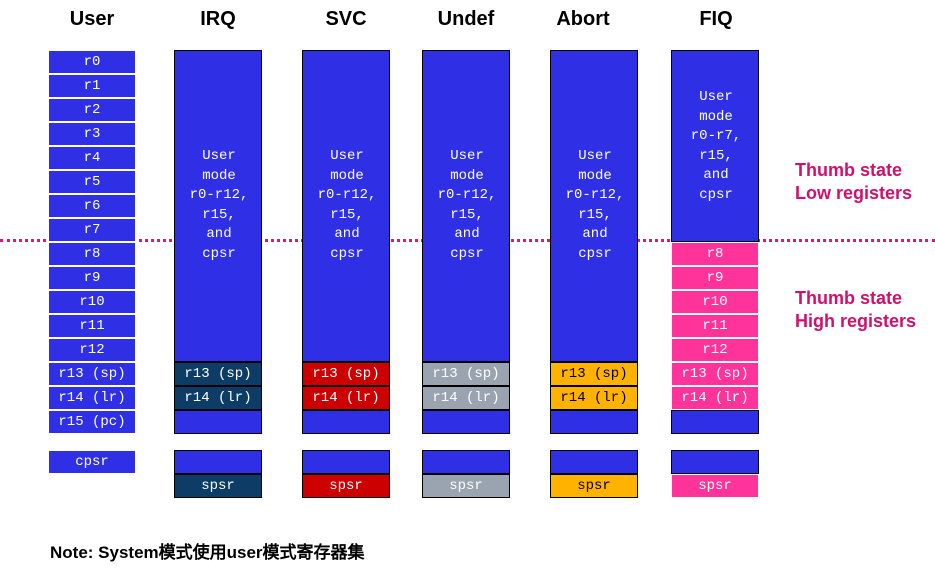 This screenshot has height=573, width=935. What do you see at coordinates (92, 278) in the screenshot?
I see `user-register: r9` at bounding box center [92, 278].